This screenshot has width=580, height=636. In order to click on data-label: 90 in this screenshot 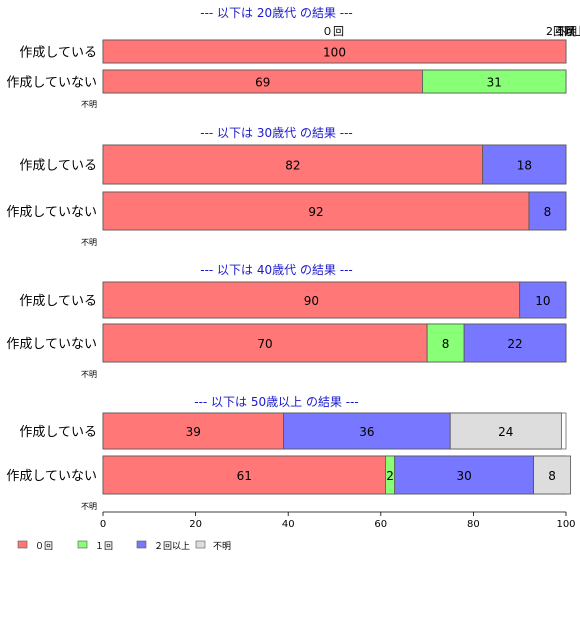, I will do `click(311, 301)`.